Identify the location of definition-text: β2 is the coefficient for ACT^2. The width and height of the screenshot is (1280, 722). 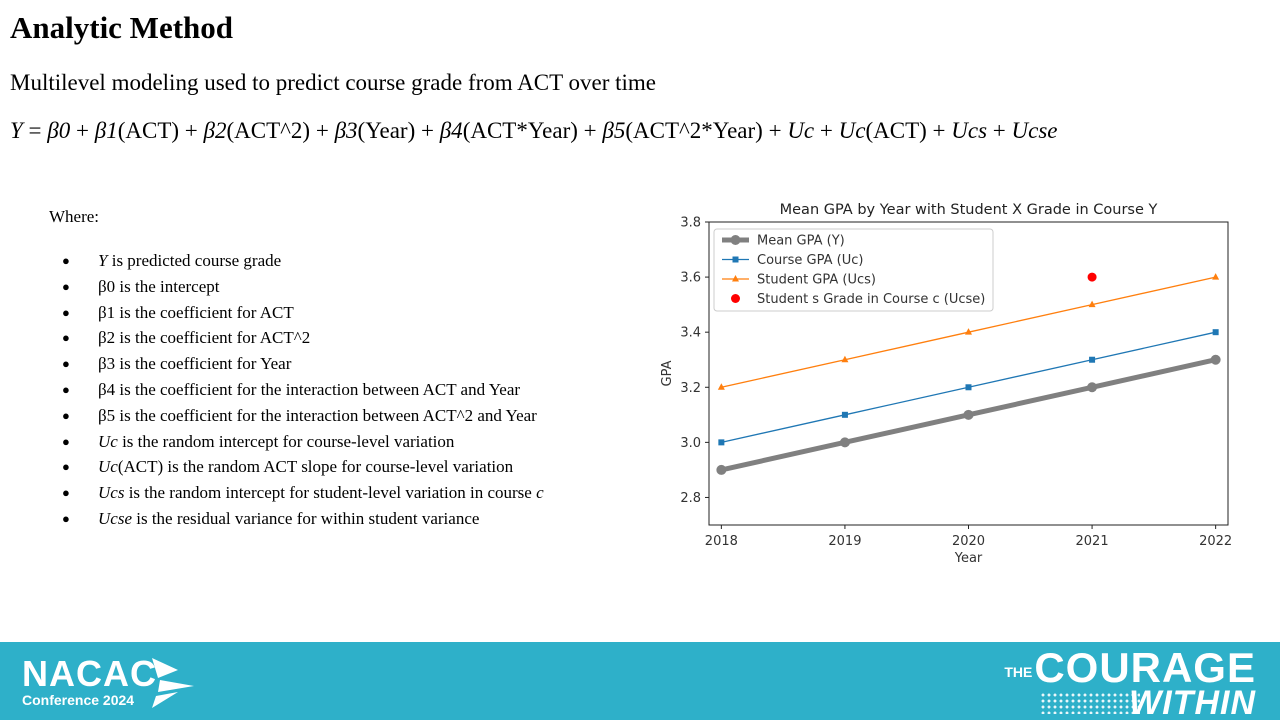
(204, 338).